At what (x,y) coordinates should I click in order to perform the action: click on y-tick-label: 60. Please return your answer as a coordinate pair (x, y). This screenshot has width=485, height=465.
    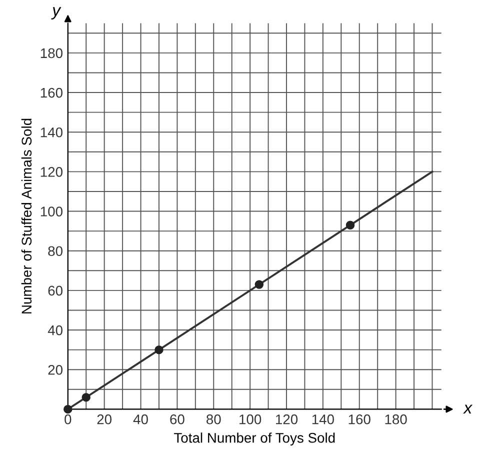
    Looking at the image, I should click on (55, 291).